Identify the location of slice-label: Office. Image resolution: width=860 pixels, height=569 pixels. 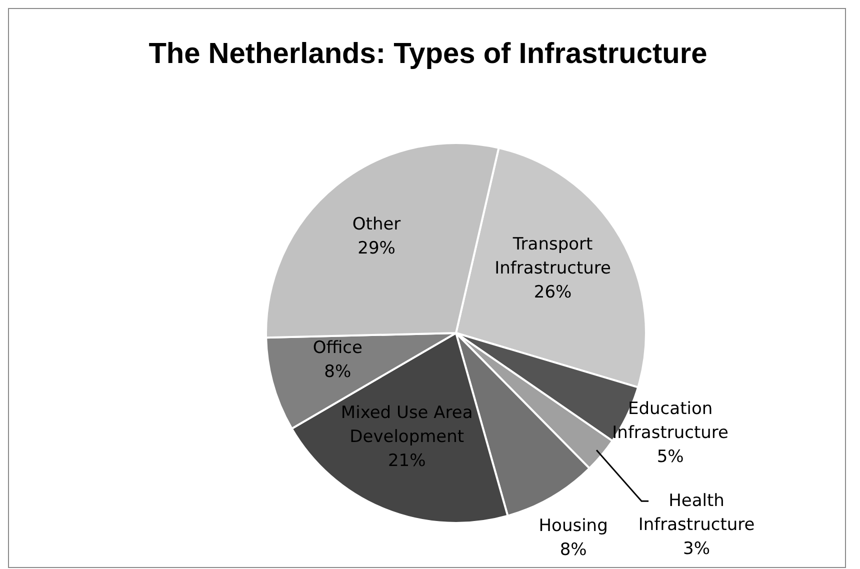
(337, 348).